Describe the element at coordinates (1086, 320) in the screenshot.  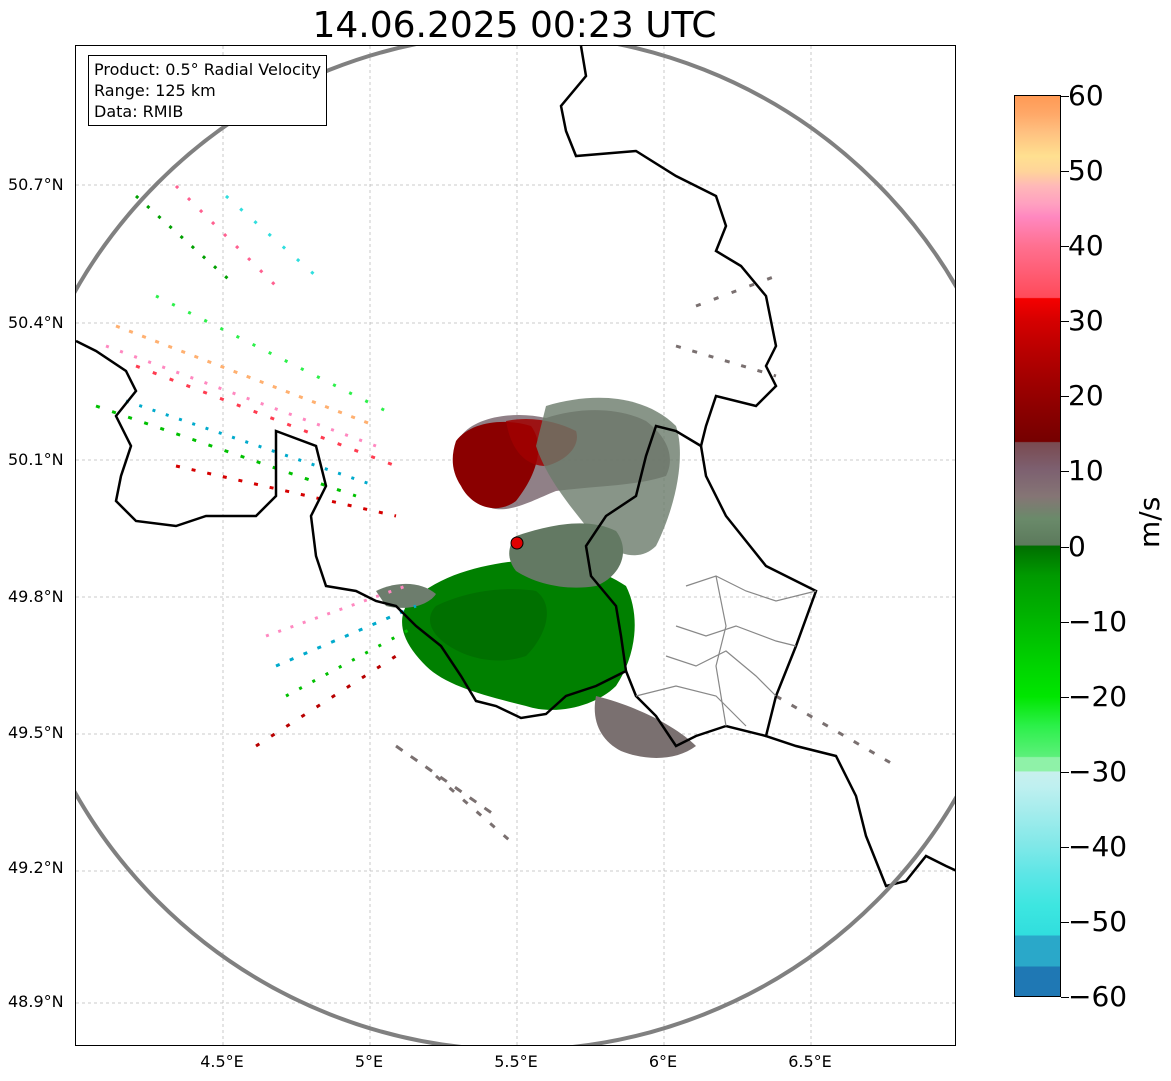
I see `colorbar-tick-label: 30` at that location.